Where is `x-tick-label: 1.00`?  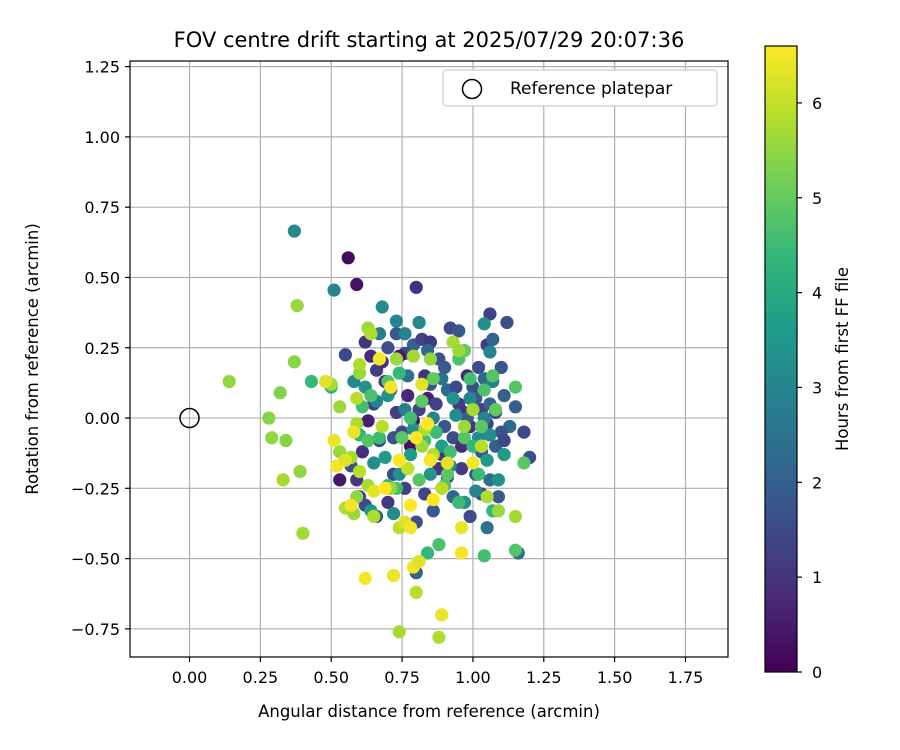
x-tick-label: 1.00 is located at coordinates (473, 677).